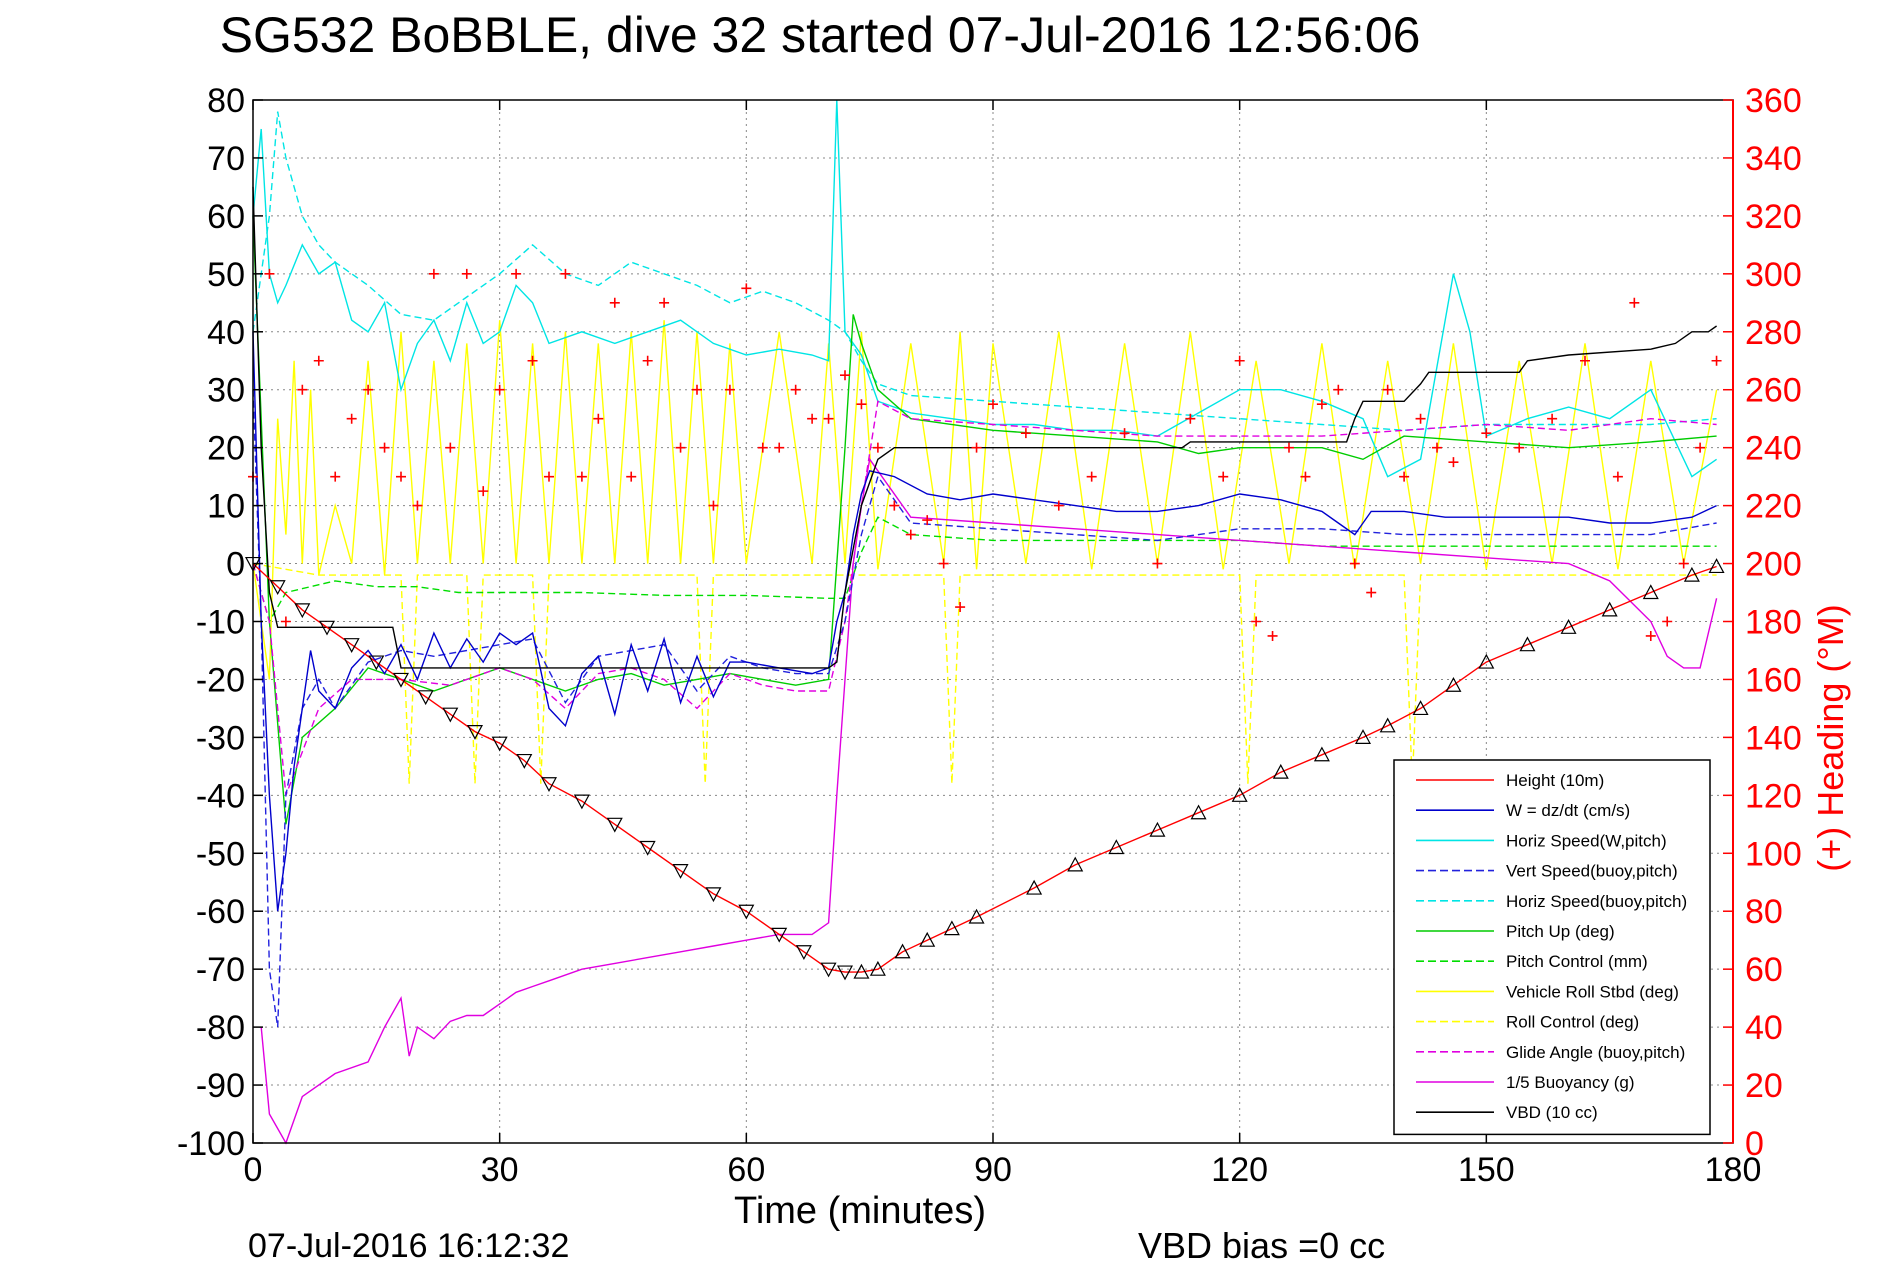  Describe the element at coordinates (220, 738) in the screenshot. I see `y-tick-label-left-11: -30` at that location.